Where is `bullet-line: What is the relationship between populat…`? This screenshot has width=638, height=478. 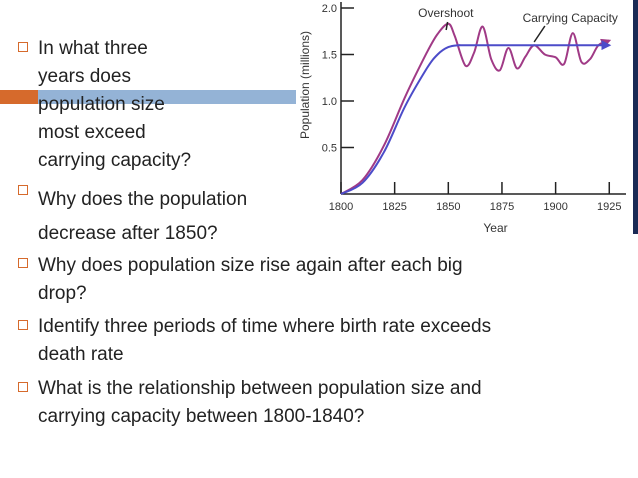 bullet-line: What is the relationship between populat… is located at coordinates (260, 388).